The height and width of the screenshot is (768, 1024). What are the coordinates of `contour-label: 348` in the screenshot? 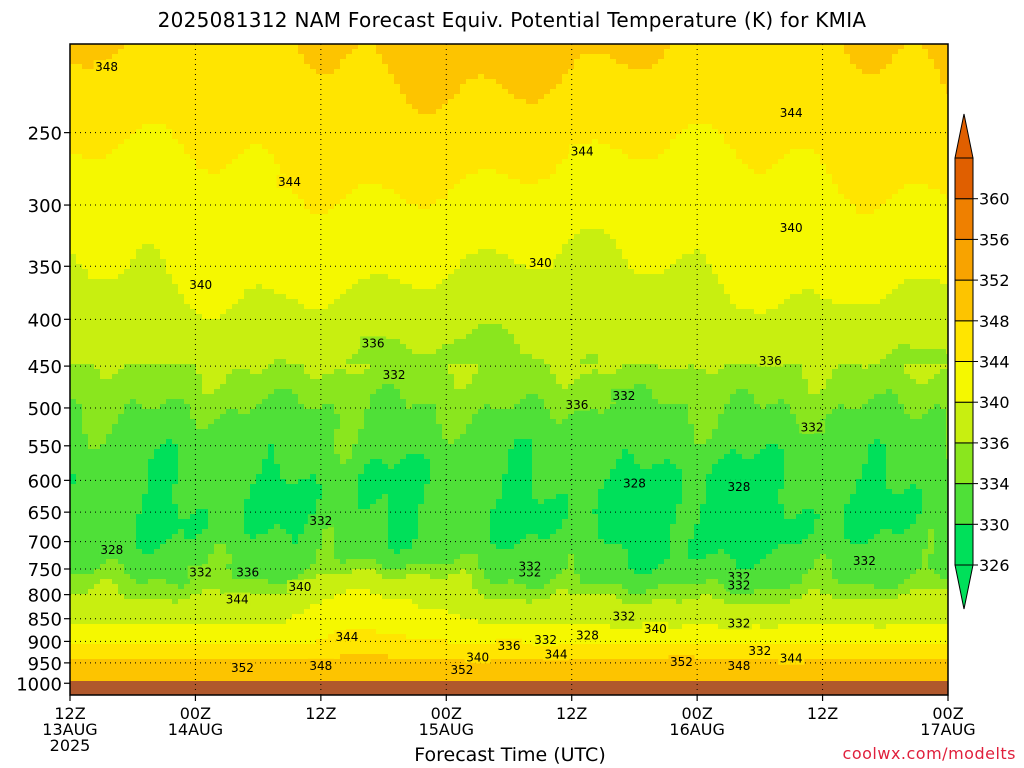 It's located at (320, 666).